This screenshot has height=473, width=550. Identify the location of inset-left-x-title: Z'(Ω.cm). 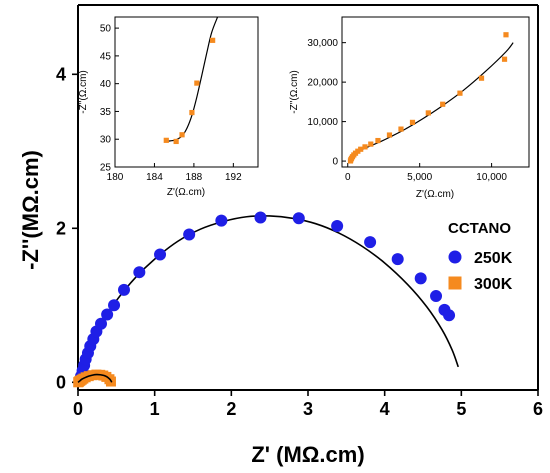
(186, 192).